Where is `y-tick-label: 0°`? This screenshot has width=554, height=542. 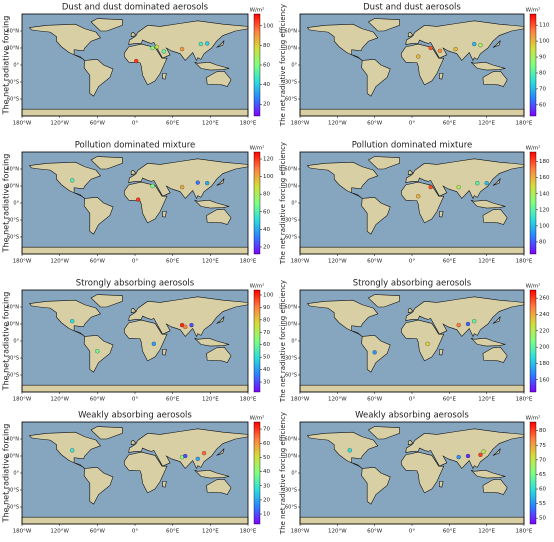
y-tick-label: 0° is located at coordinates (294, 474).